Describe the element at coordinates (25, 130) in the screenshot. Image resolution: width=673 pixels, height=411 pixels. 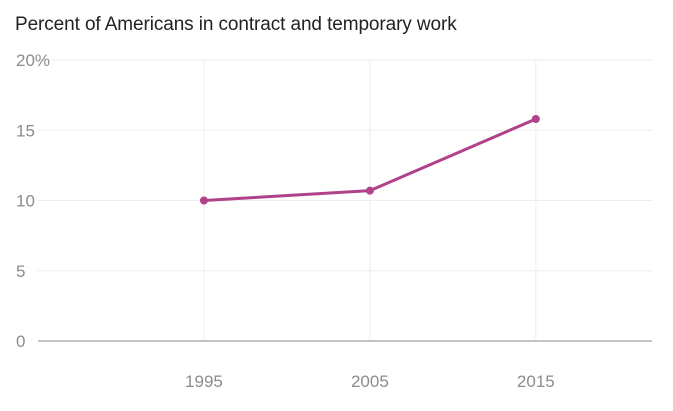
I see `y-tick-label: 15` at that location.